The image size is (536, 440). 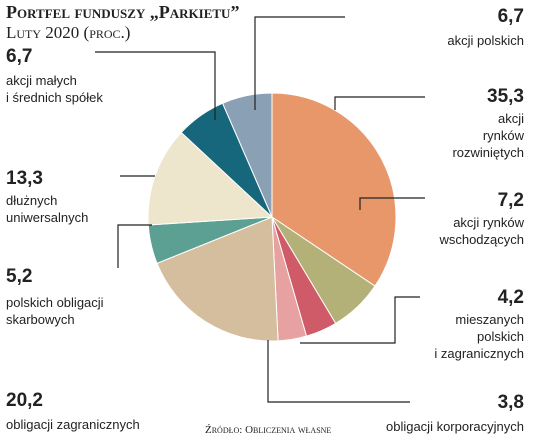 What do you see at coordinates (488, 135) in the screenshot?
I see `category-label: akcji rynków rozwiniętych` at bounding box center [488, 135].